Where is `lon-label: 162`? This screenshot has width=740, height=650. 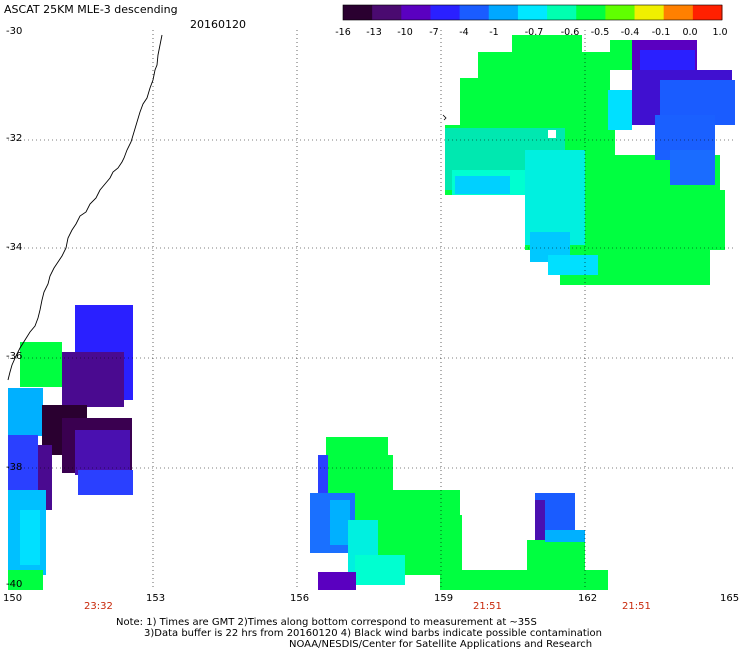
lon-label: 162 is located at coordinates (588, 598).